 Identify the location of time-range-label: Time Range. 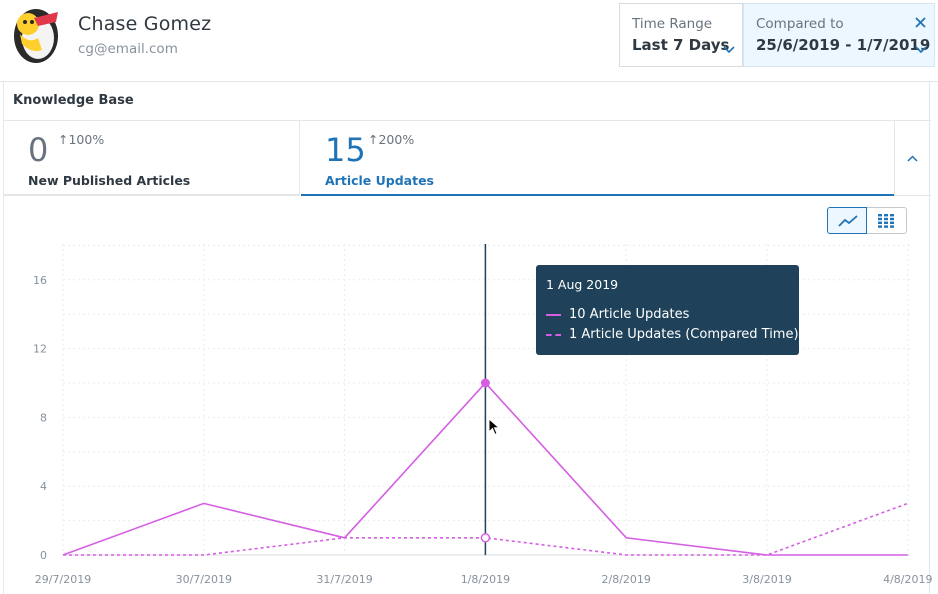
(672, 24).